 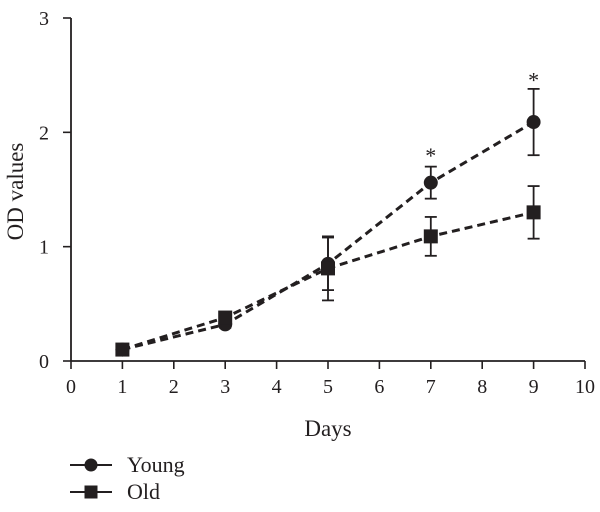 What do you see at coordinates (115, 491) in the screenshot?
I see `legend-item-old: Old` at bounding box center [115, 491].